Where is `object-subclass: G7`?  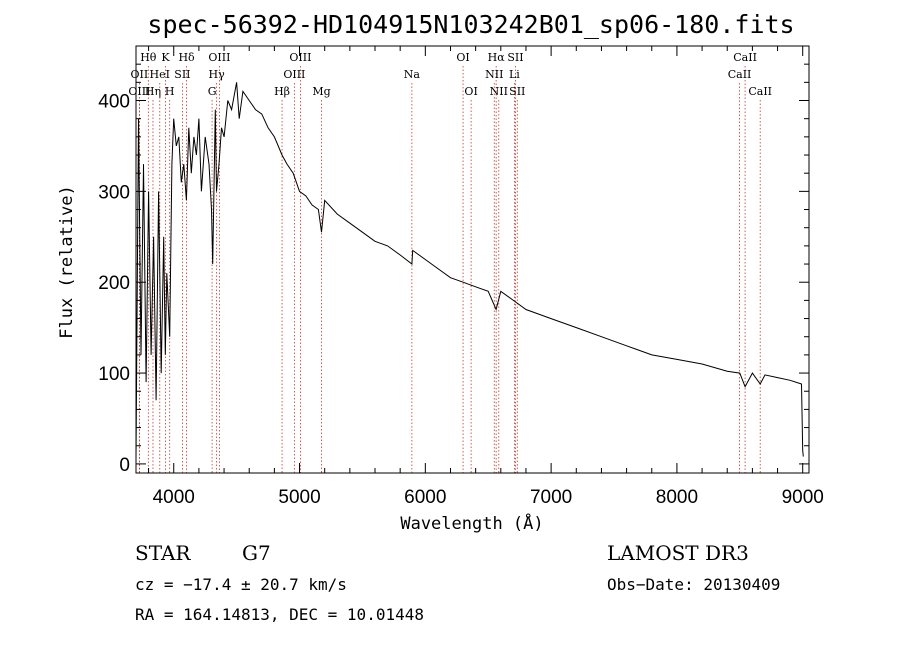
object-subclass: G7 is located at coordinates (256, 553).